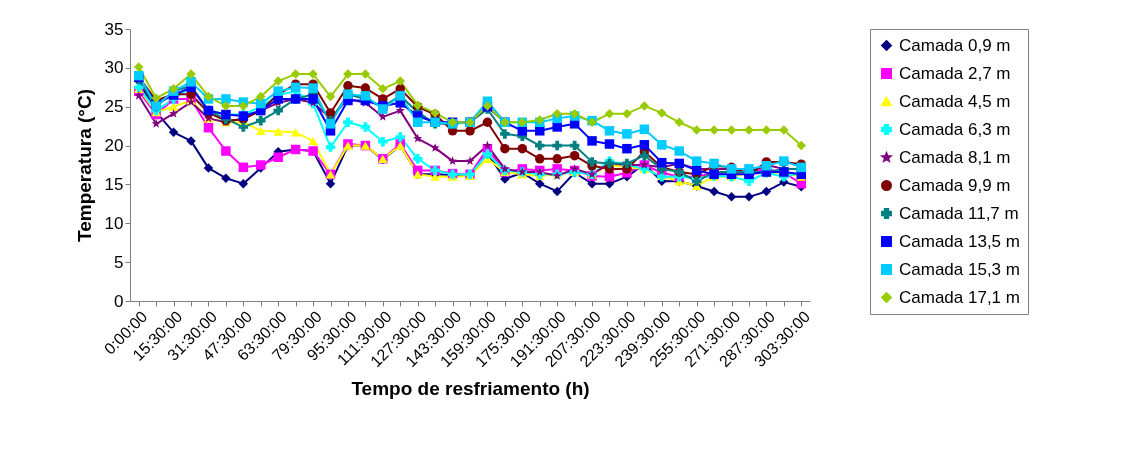  What do you see at coordinates (114, 146) in the screenshot?
I see `y-tick-label: 20` at bounding box center [114, 146].